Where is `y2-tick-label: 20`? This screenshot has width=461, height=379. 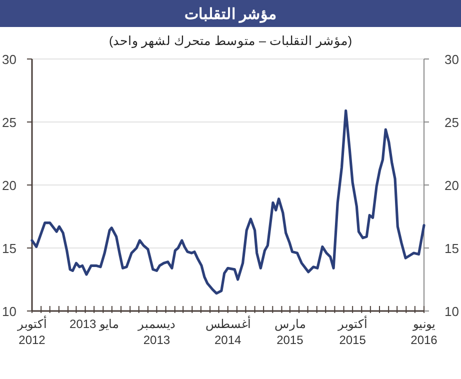 y2-tick-label: 20 is located at coordinates (451, 185).